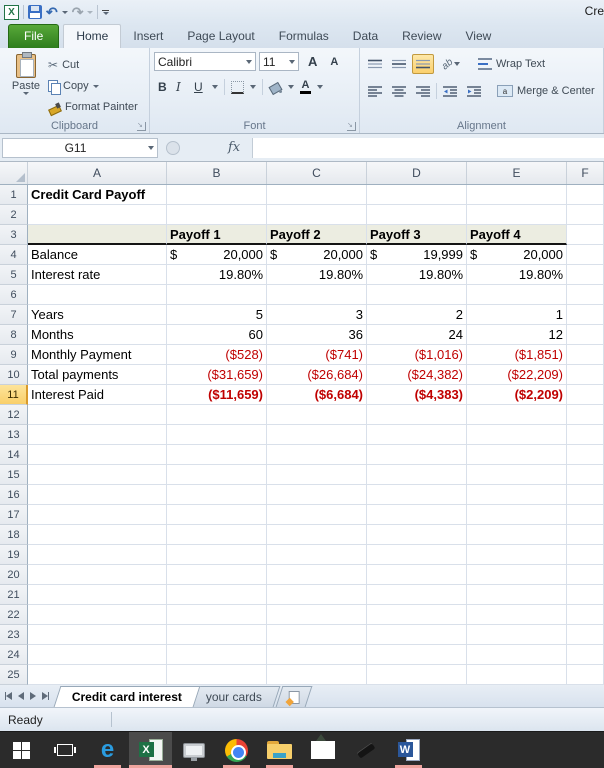  I want to click on cell-F2, so click(585, 215).